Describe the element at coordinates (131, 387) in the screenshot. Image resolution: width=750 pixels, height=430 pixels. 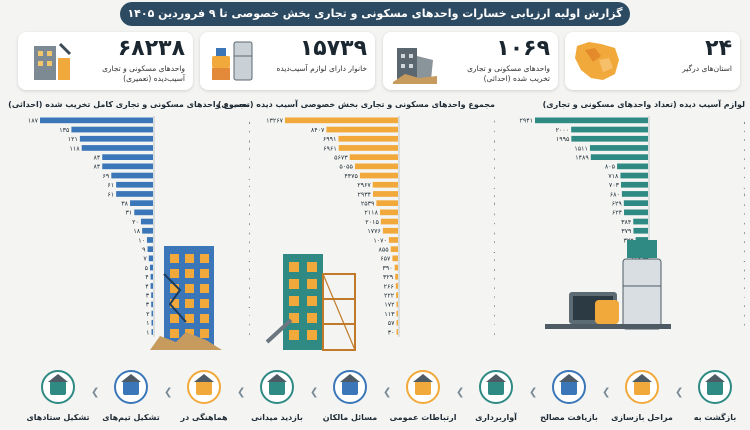
I see `team-icon` at that location.